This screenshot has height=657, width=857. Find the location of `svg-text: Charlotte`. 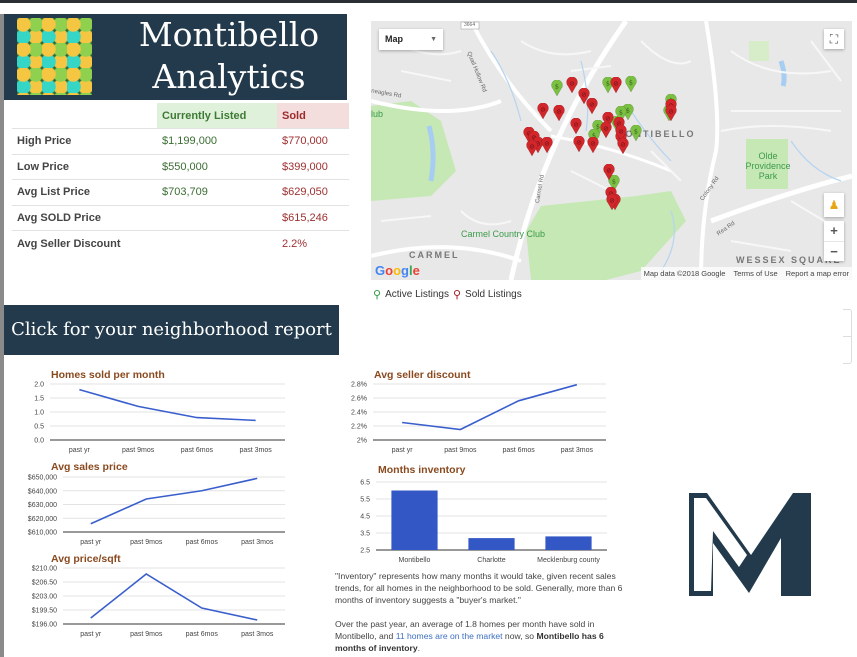

svg-text: Charlotte is located at coordinates (491, 560).